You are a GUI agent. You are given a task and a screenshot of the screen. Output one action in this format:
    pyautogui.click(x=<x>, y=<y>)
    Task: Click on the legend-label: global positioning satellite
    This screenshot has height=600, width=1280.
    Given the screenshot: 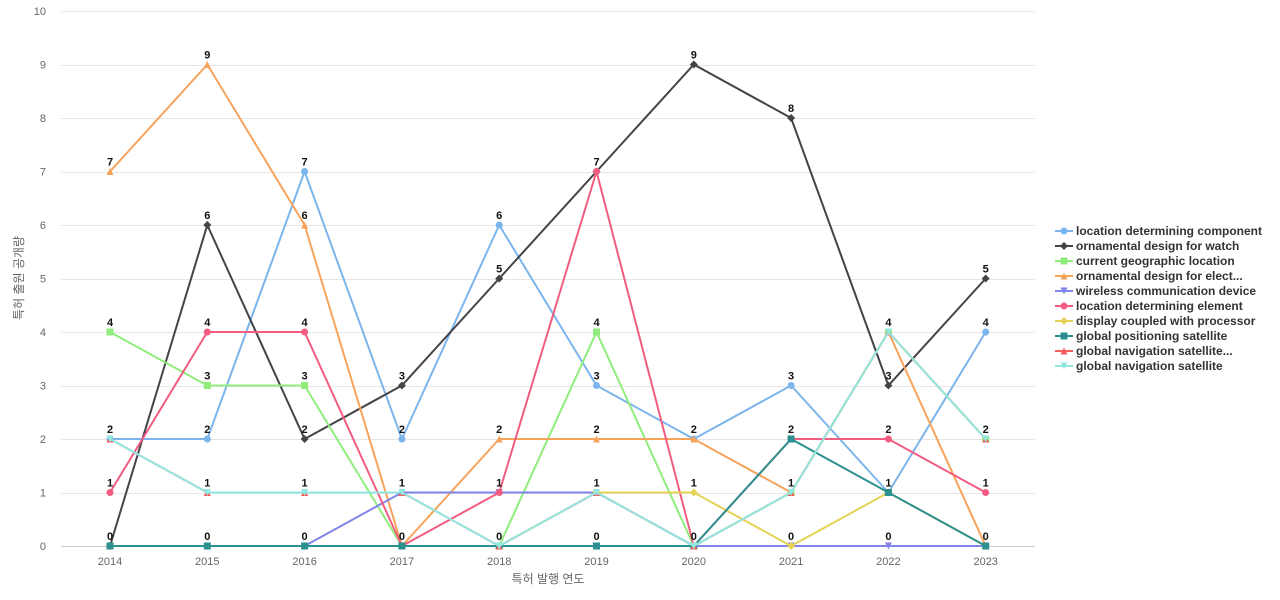 What is the action you would take?
    pyautogui.click(x=1152, y=335)
    